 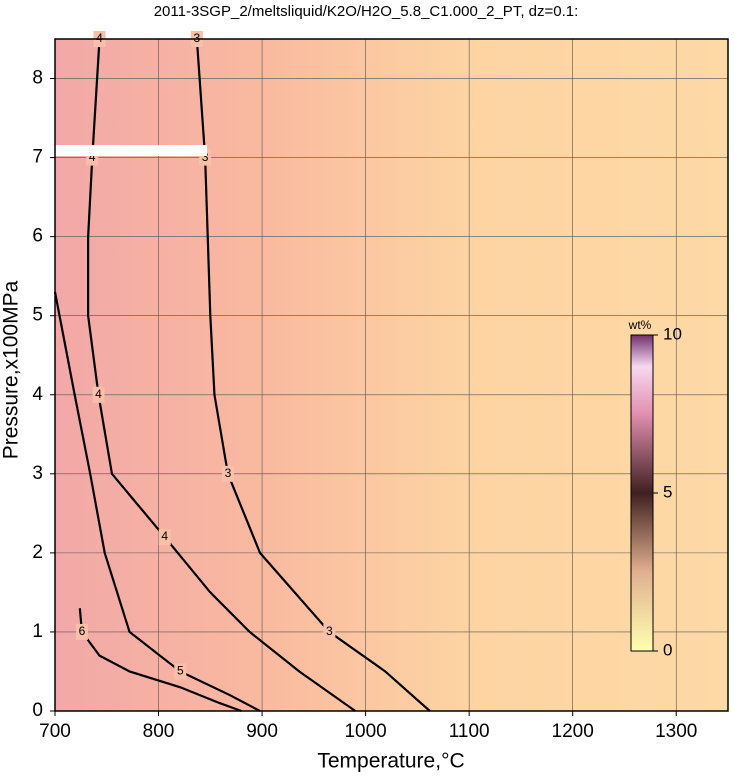 I want to click on contour-label: 5, so click(x=180, y=671).